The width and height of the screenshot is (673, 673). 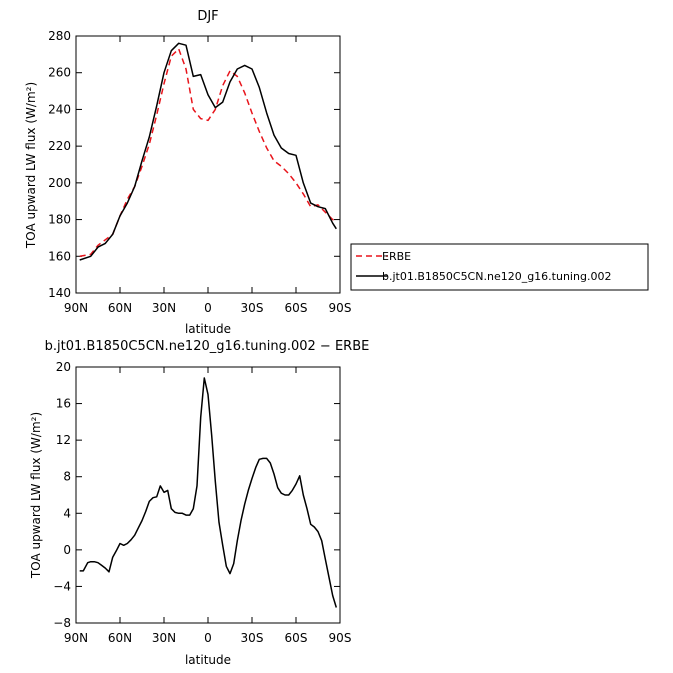 I want to click on top-x-axis-label: latitude, so click(x=208, y=329).